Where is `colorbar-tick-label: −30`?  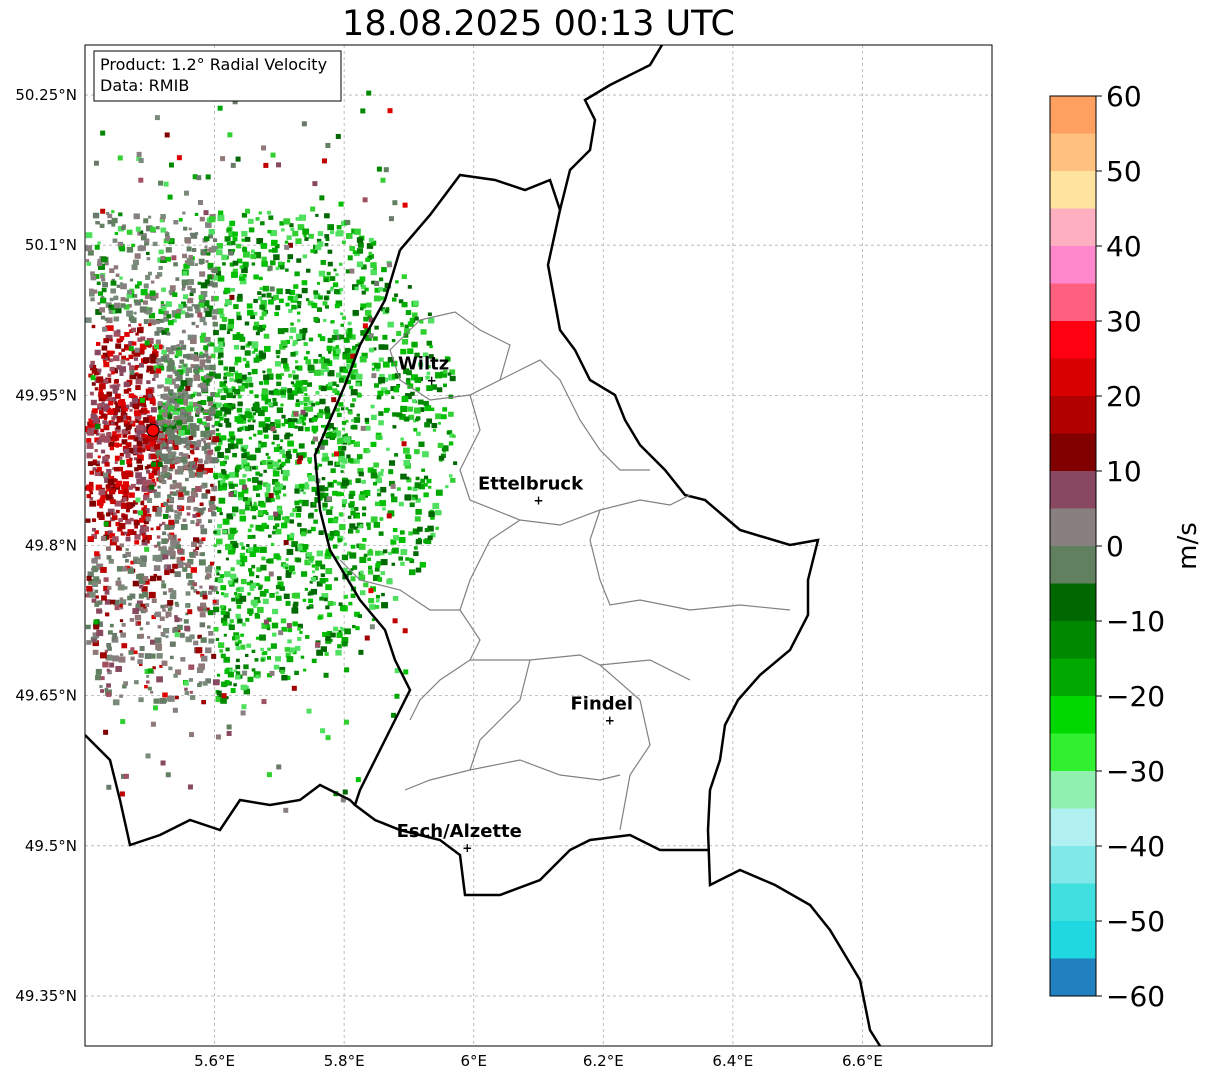
colorbar-tick-label: −30 is located at coordinates (1135, 771).